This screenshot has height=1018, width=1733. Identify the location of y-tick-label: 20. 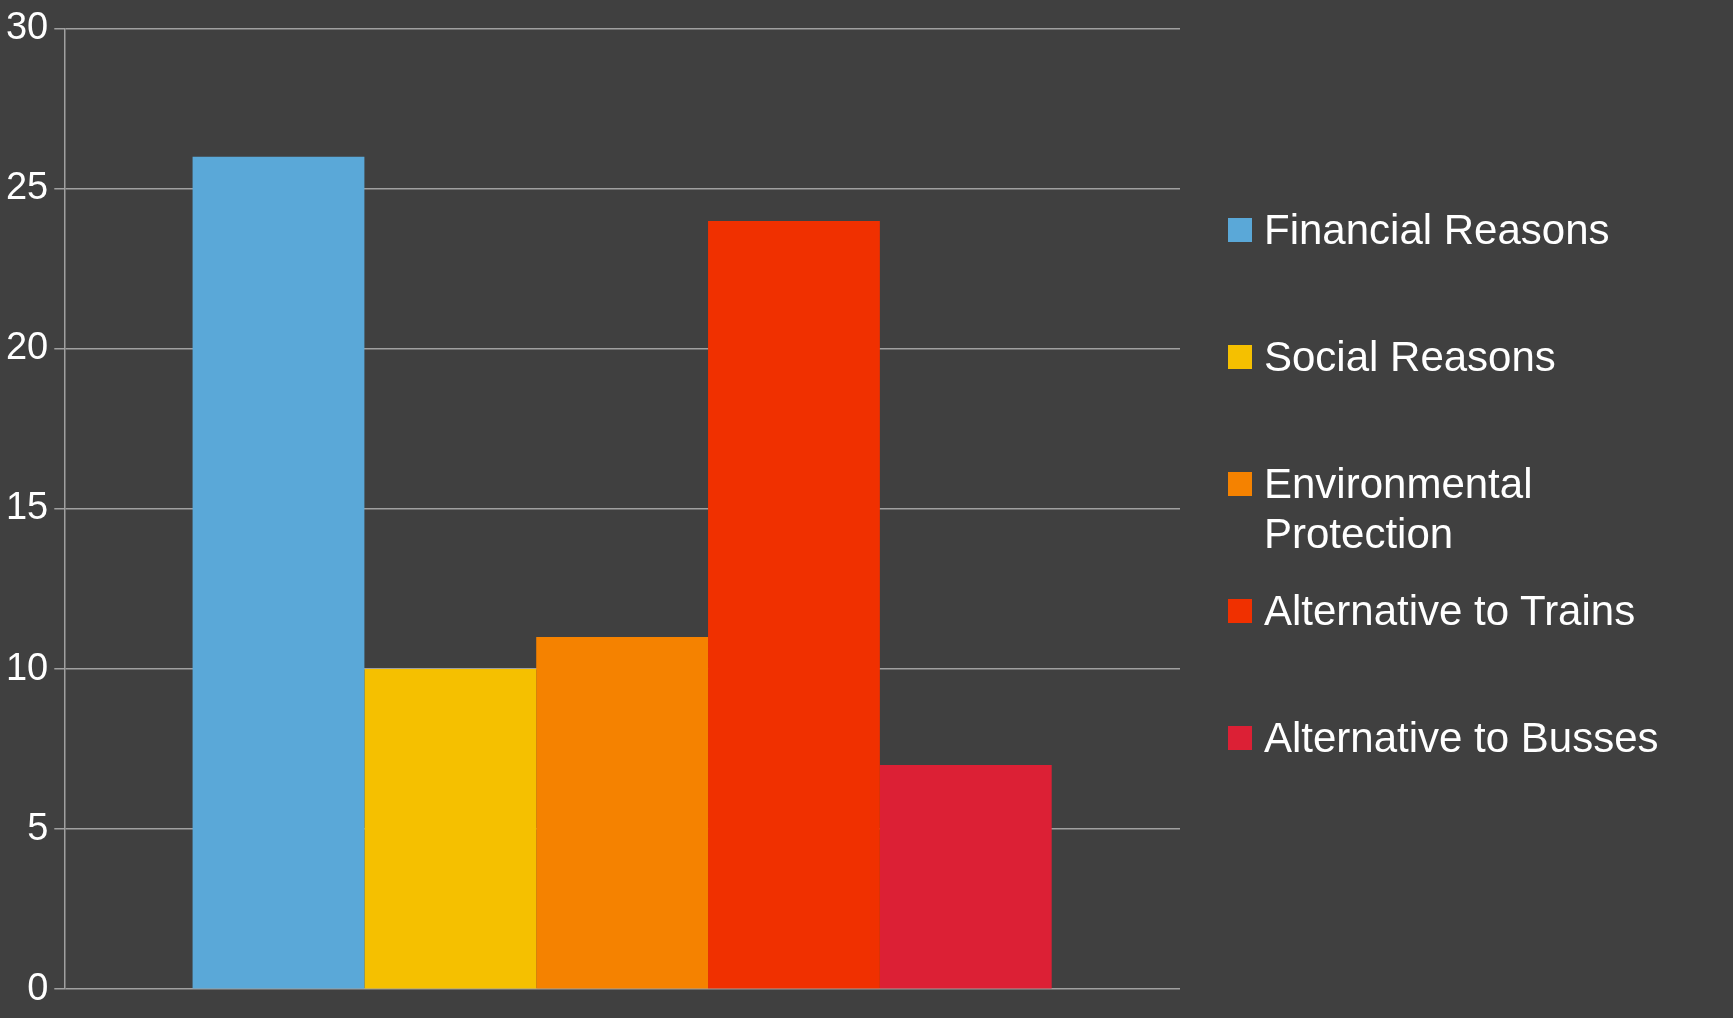
(27, 346).